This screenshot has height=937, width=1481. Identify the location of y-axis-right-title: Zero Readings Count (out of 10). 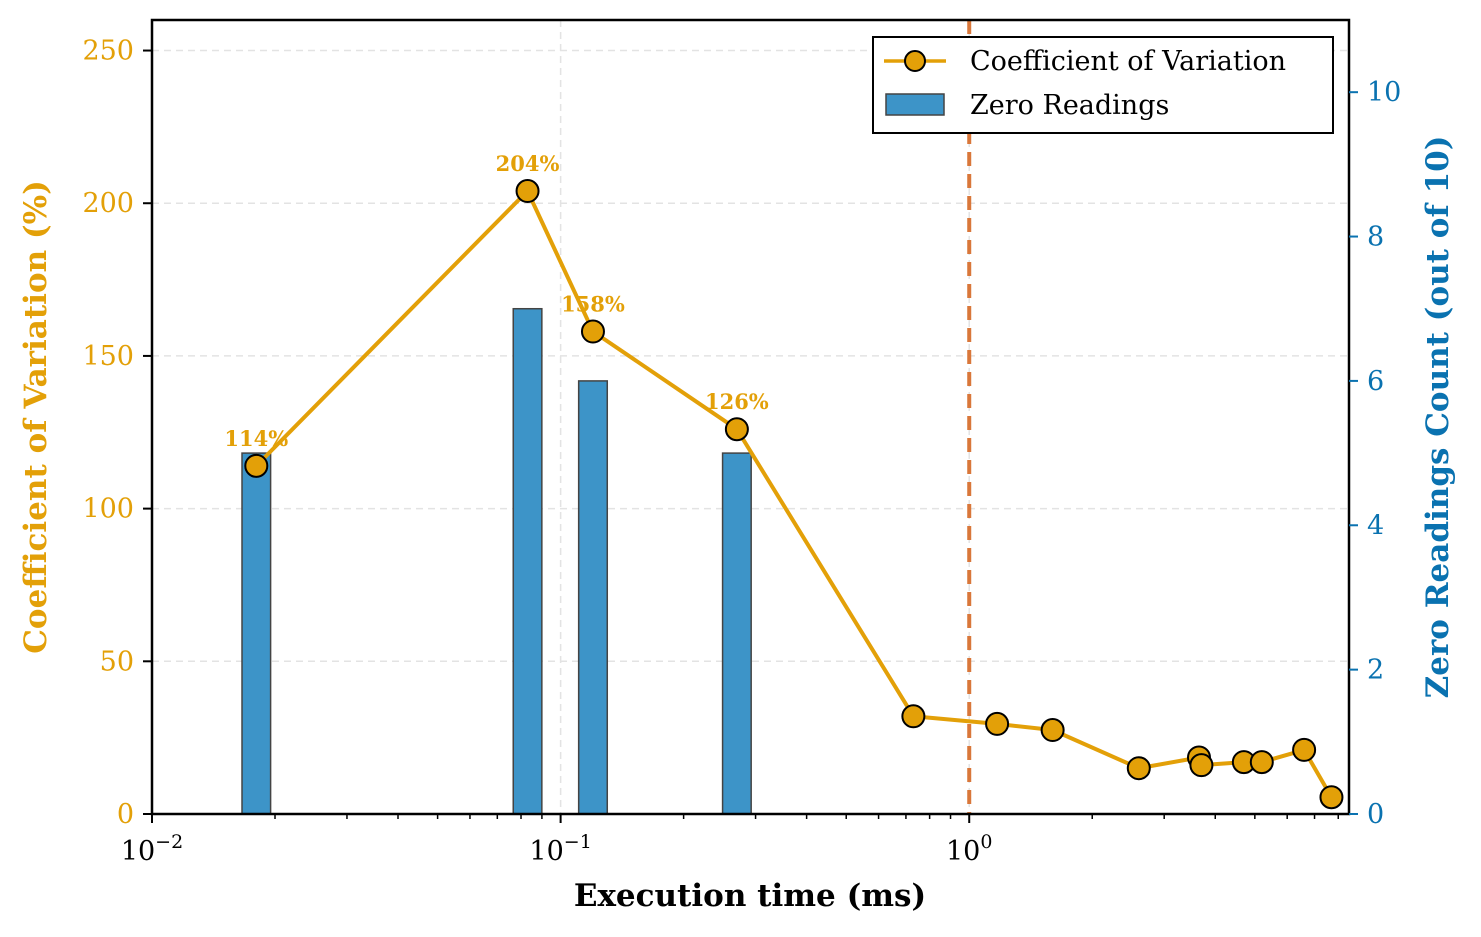
(1438, 417).